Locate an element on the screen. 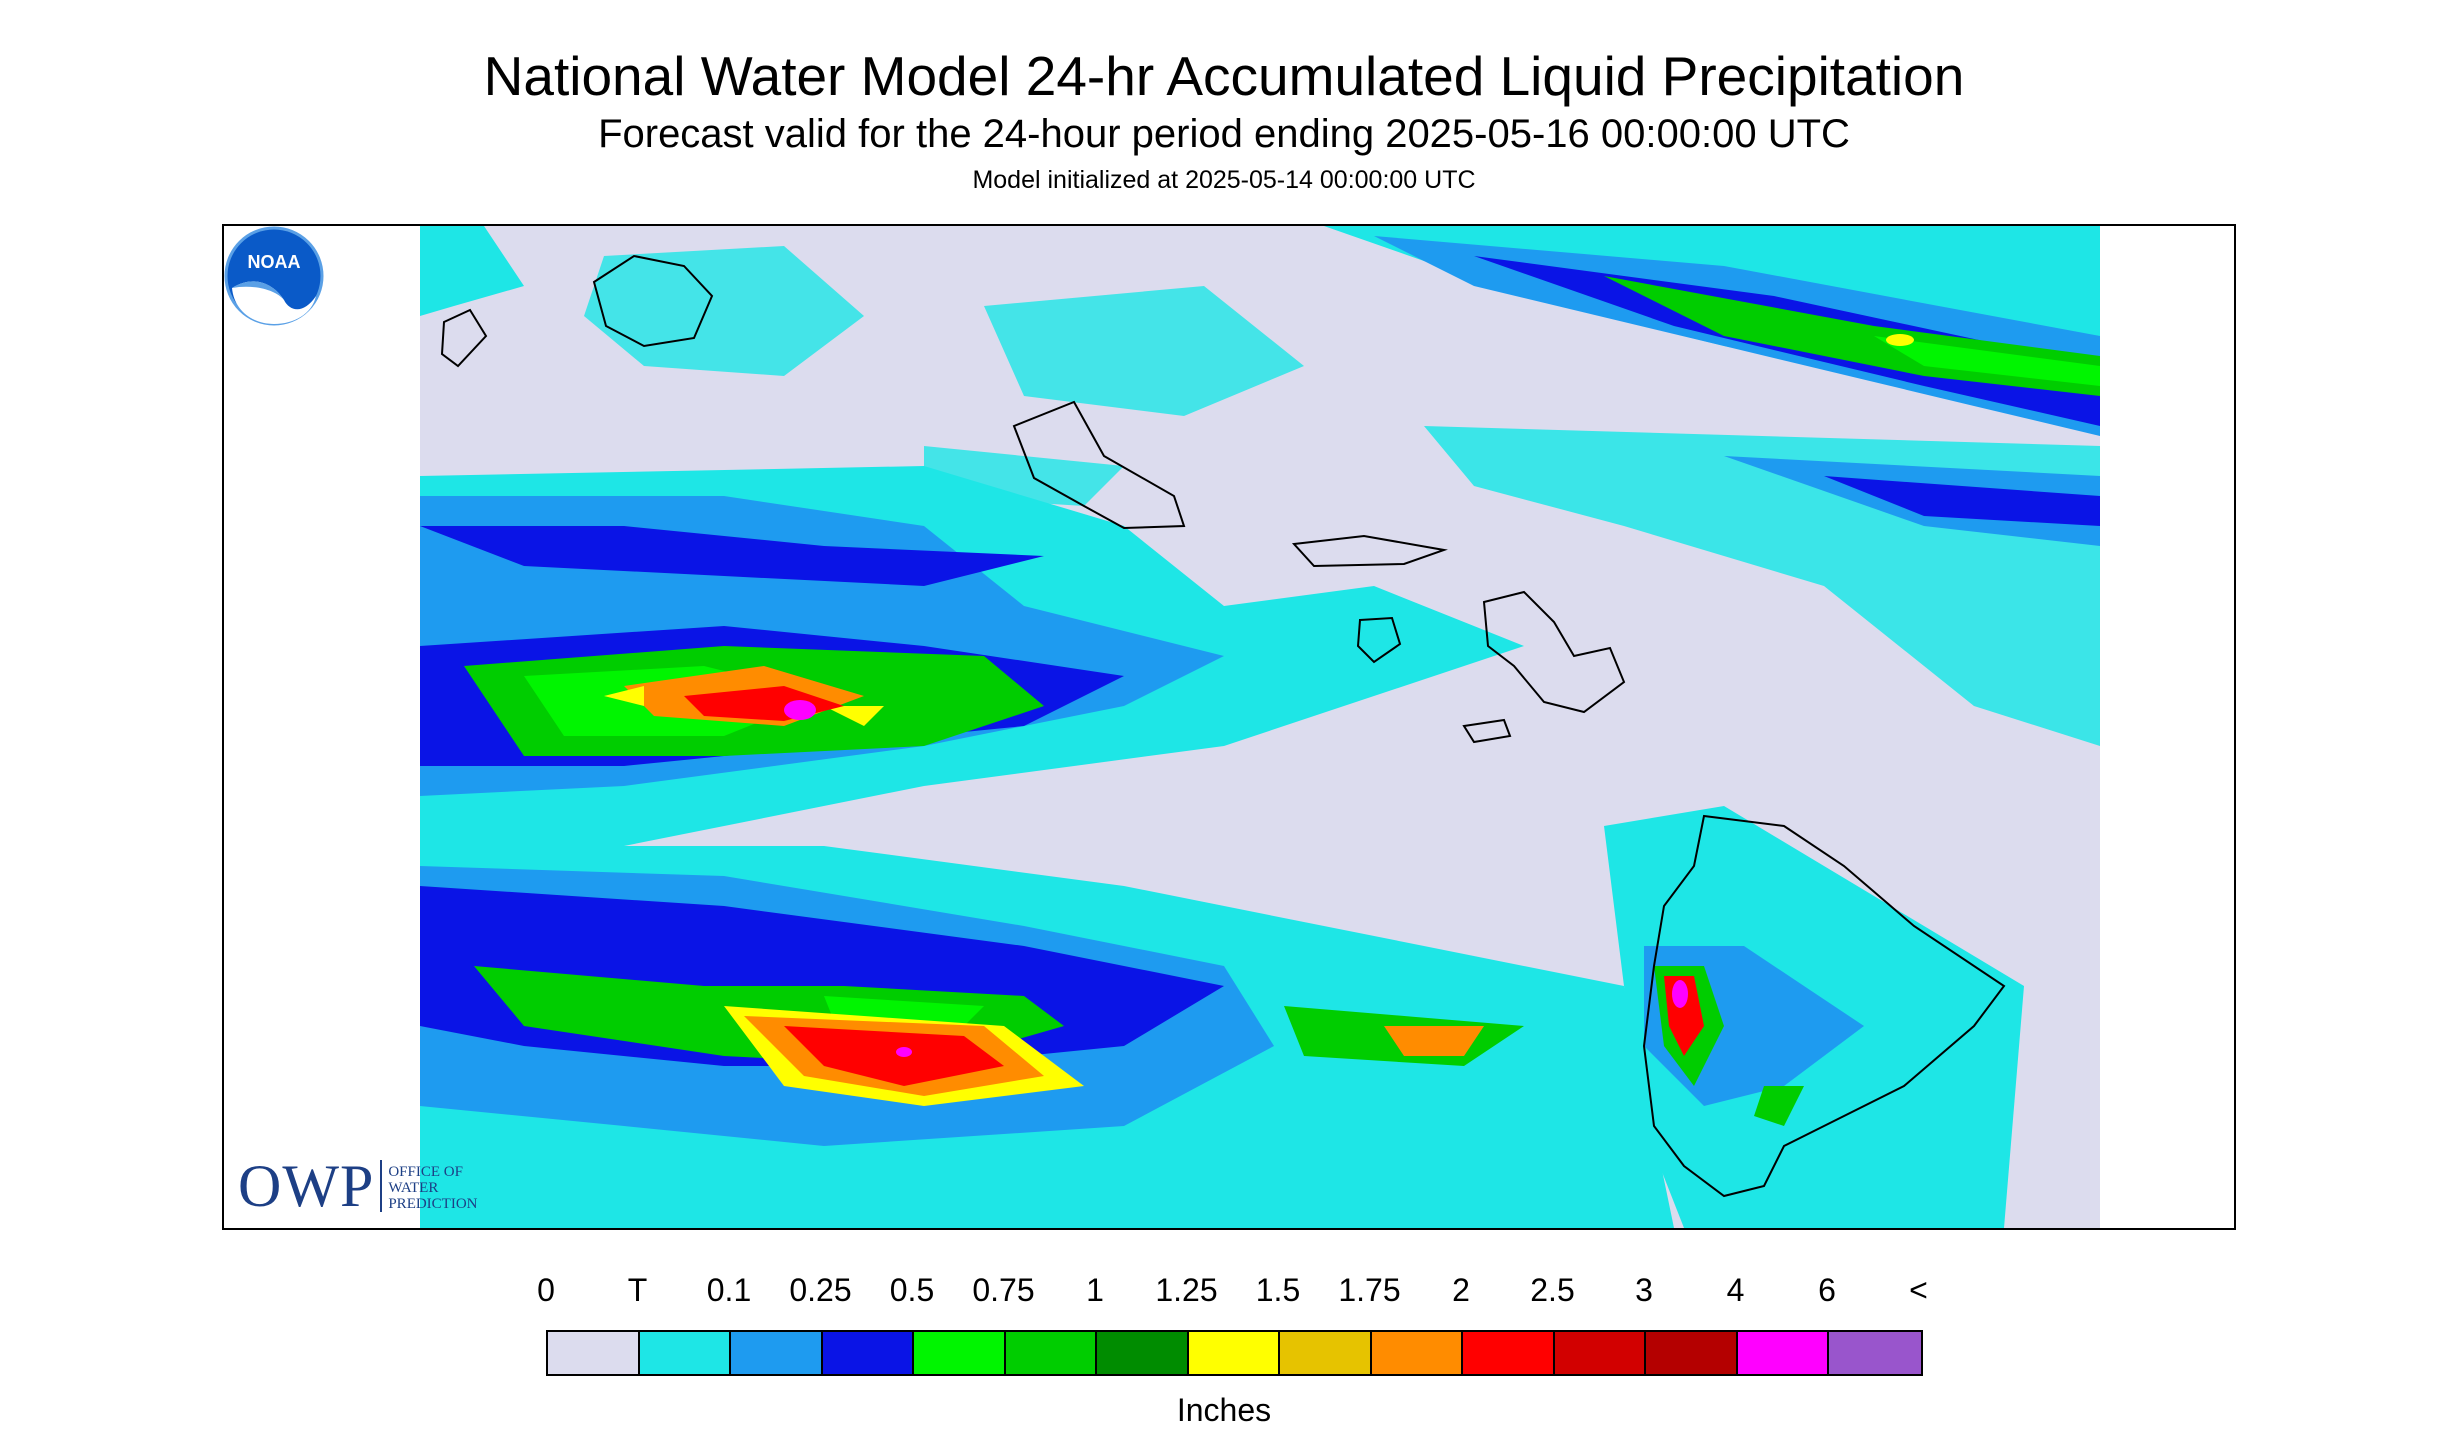 The image size is (2448, 1448). legend-tick-label: 1.25 is located at coordinates (1186, 1290).